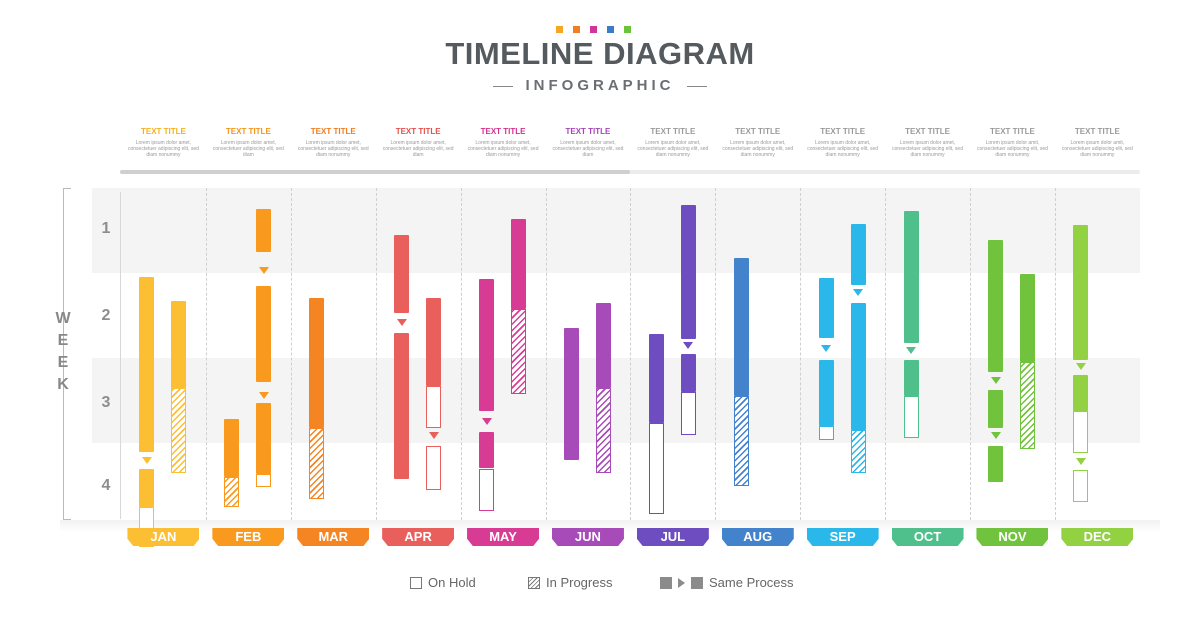 Image resolution: width=1200 pixels, height=621 pixels. What do you see at coordinates (1012, 537) in the screenshot?
I see `month-tab-nov: NOV` at bounding box center [1012, 537].